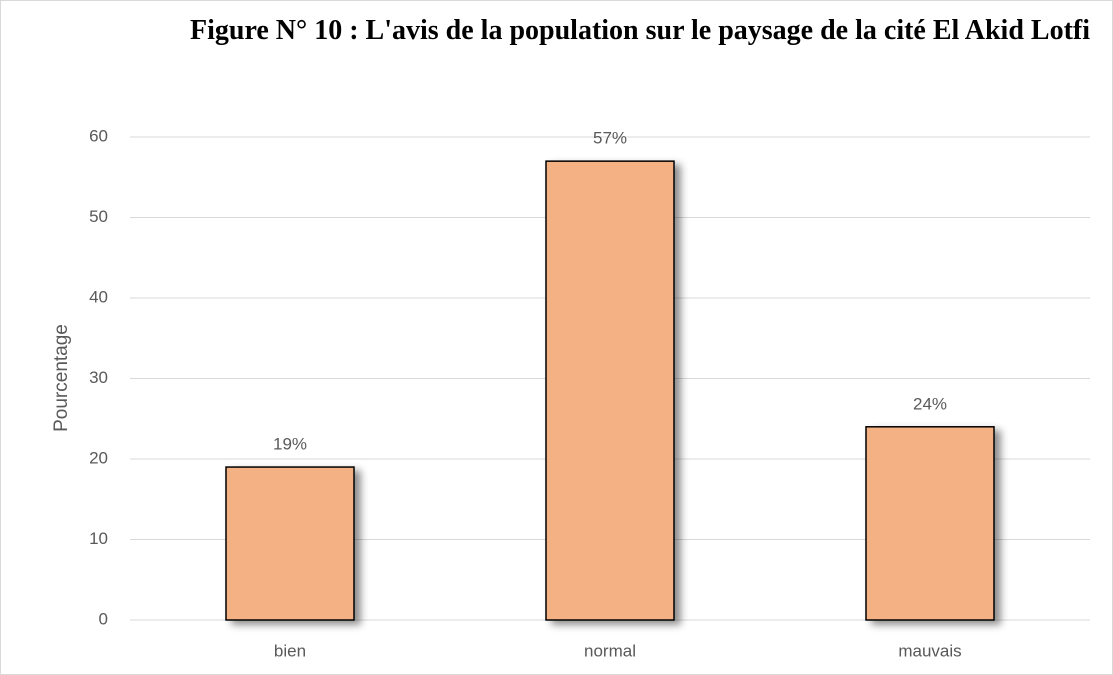 The image size is (1113, 675). I want to click on x-tick-label: normal, so click(610, 650).